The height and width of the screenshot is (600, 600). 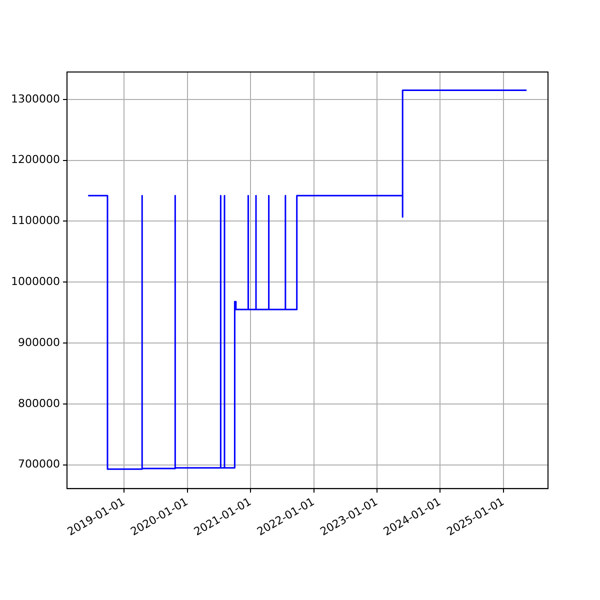 I want to click on y-tick-label: 700000, so click(x=39, y=464).